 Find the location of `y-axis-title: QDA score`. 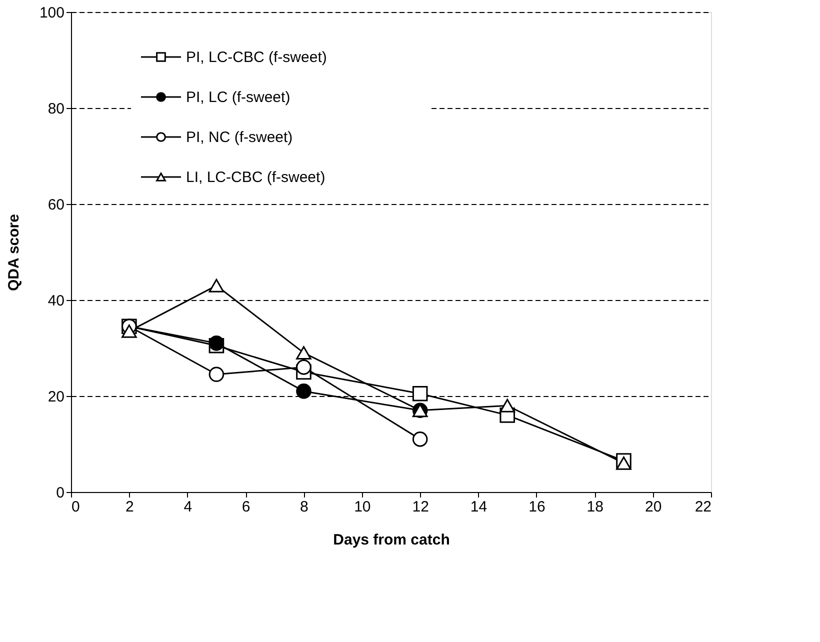

y-axis-title: QDA score is located at coordinates (13, 252).